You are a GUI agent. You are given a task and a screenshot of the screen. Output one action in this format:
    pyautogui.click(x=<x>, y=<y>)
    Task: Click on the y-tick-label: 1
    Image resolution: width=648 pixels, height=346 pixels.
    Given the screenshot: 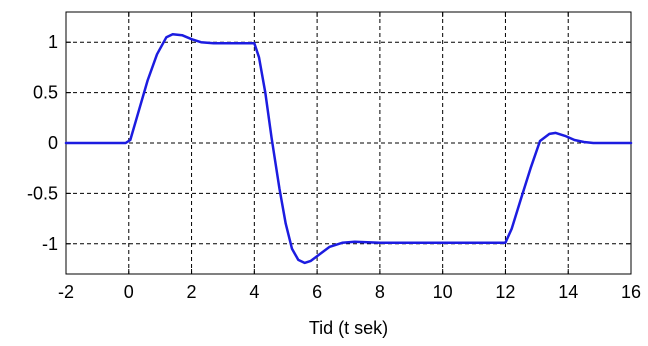 What is the action you would take?
    pyautogui.click(x=53, y=42)
    